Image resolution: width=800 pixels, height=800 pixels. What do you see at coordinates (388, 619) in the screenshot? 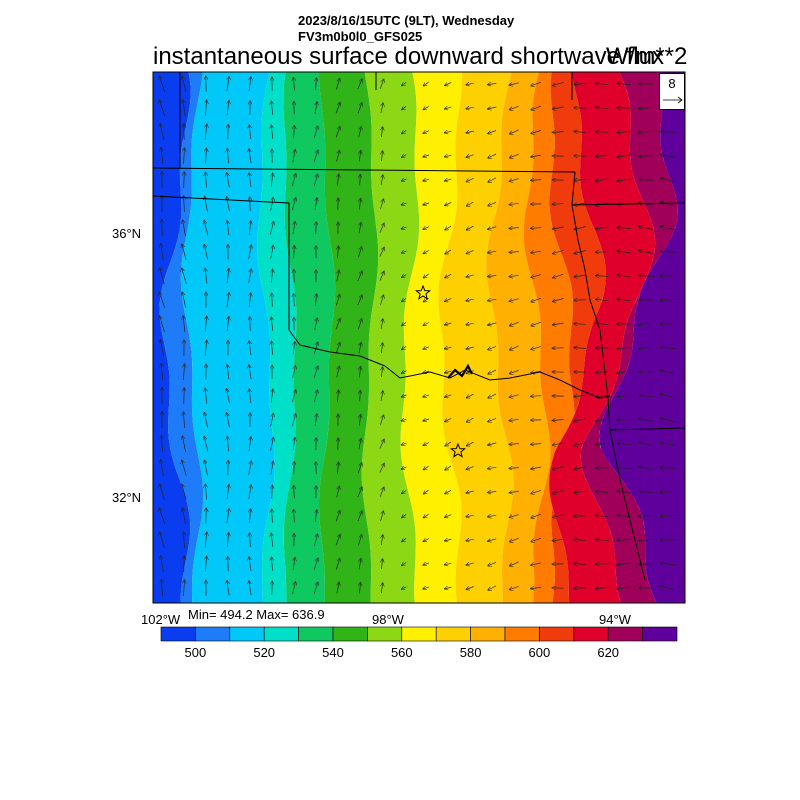
I see `lon-label-98w: 98°W` at bounding box center [388, 619].